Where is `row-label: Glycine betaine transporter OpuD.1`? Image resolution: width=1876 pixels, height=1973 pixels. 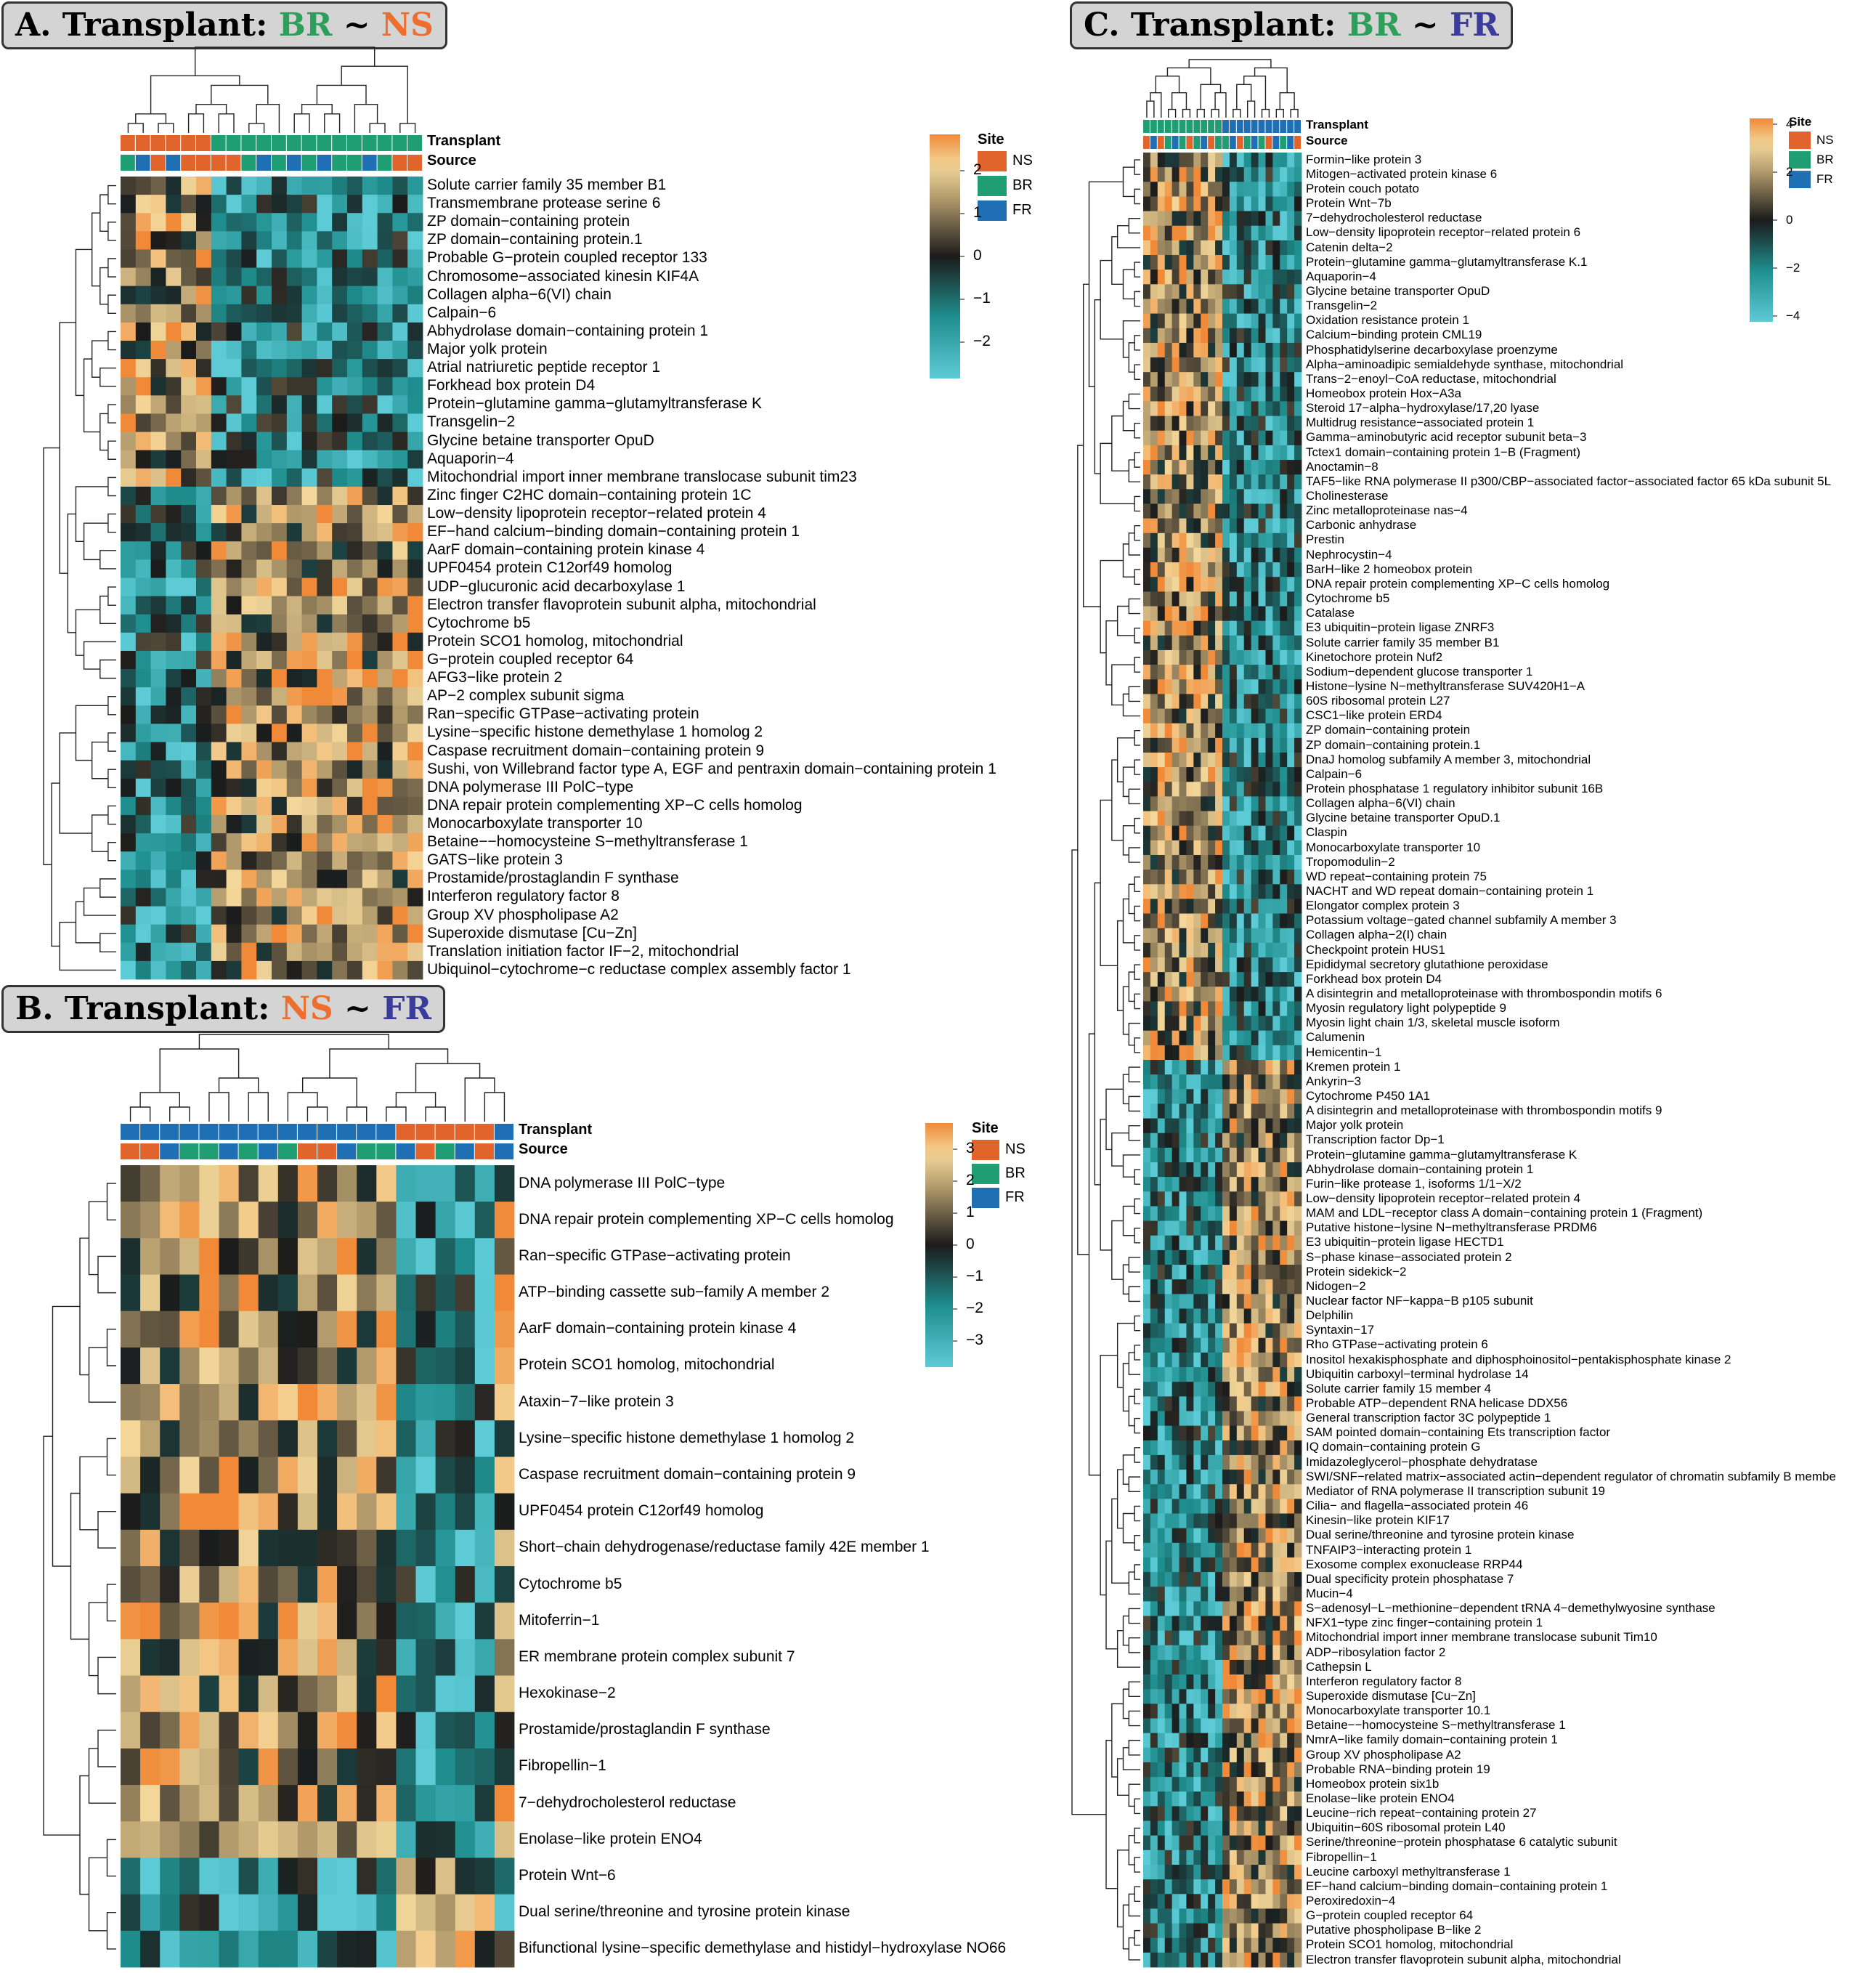
row-label: Glycine betaine transporter OpuD.1 is located at coordinates (1403, 818).